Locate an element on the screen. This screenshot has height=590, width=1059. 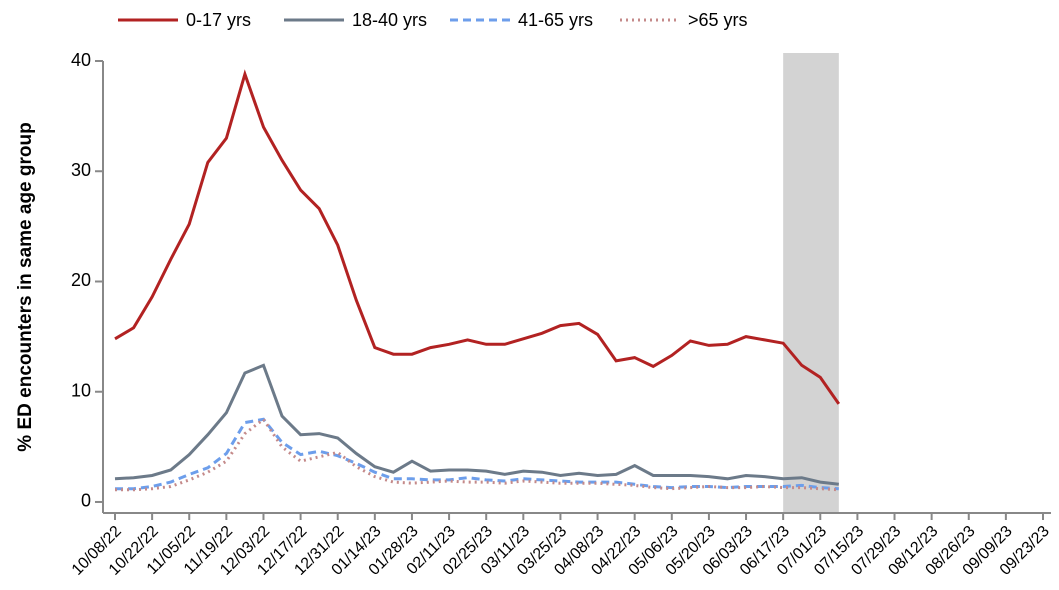
shaded-region is located at coordinates (811, 283).